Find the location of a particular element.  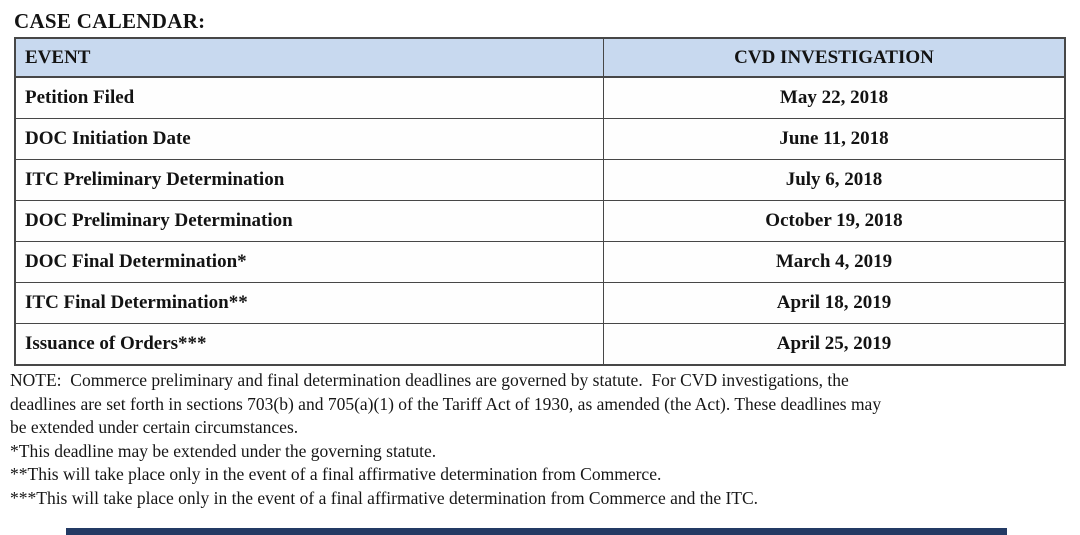

table-row: Issuance of Orders*** April 25, 2019 is located at coordinates (540, 344).